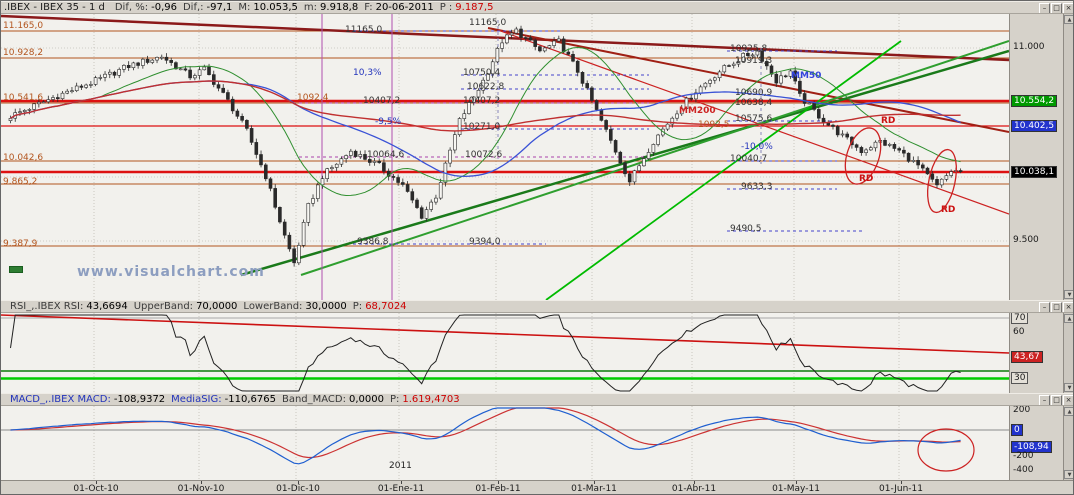 This screenshot has height=495, width=1074. I want to click on year-label: 2011, so click(400, 466).